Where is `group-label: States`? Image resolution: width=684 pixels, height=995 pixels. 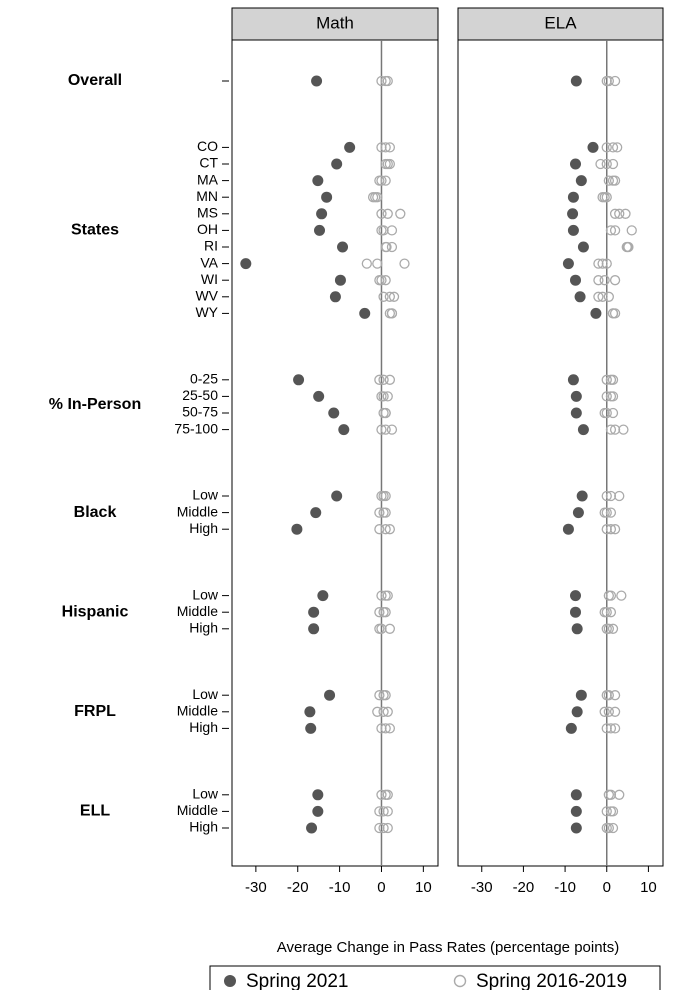 group-label: States is located at coordinates (95, 230).